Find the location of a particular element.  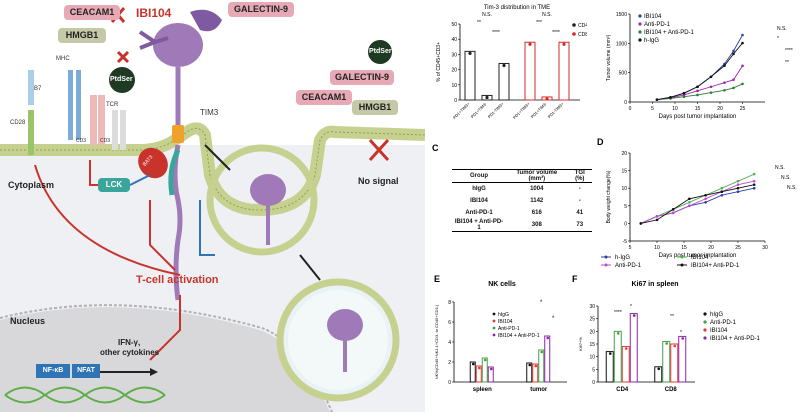

y-axis-label: % of CD45+CD3+ is located at coordinates (439, 62).